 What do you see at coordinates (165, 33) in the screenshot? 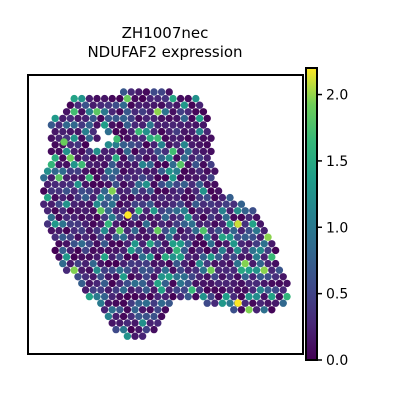
I see `chart-title-line-1: ZH1007nec` at bounding box center [165, 33].